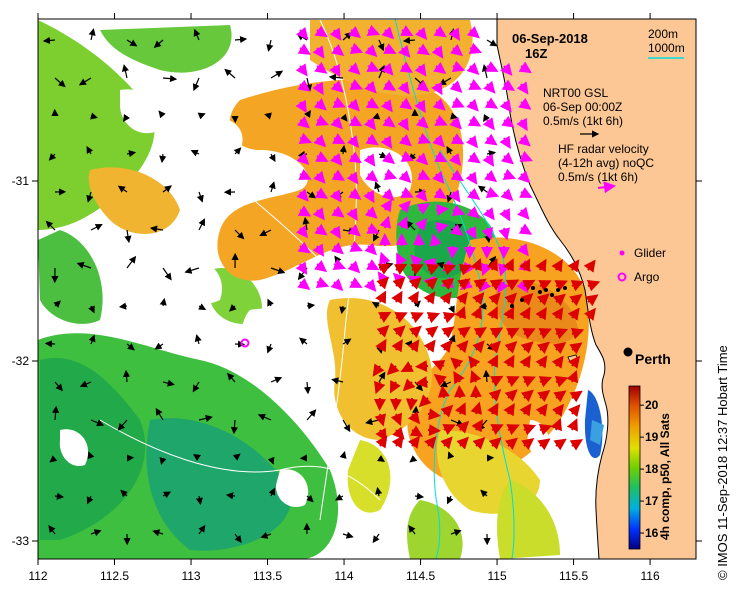  Describe the element at coordinates (663, 34) in the screenshot. I see `contour-label-200m: 200m` at that location.